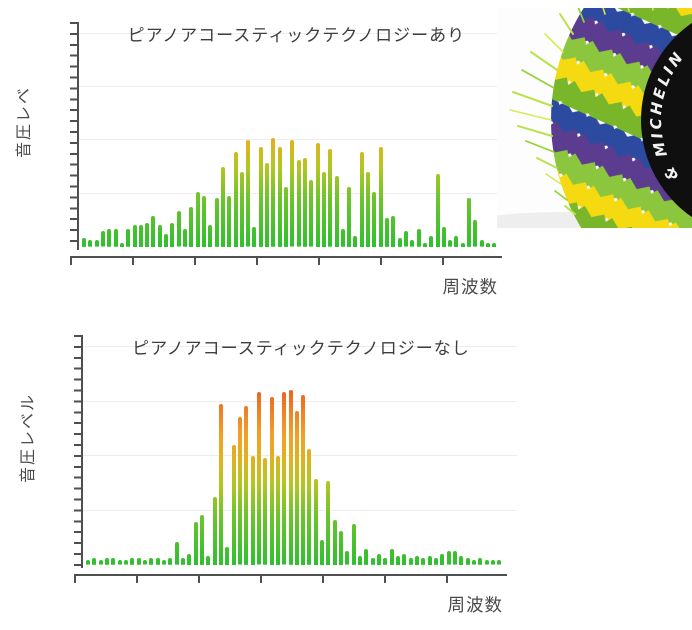 The image size is (692, 630). Describe the element at coordinates (581, 111) in the screenshot. I see `sound-spikes` at that location.